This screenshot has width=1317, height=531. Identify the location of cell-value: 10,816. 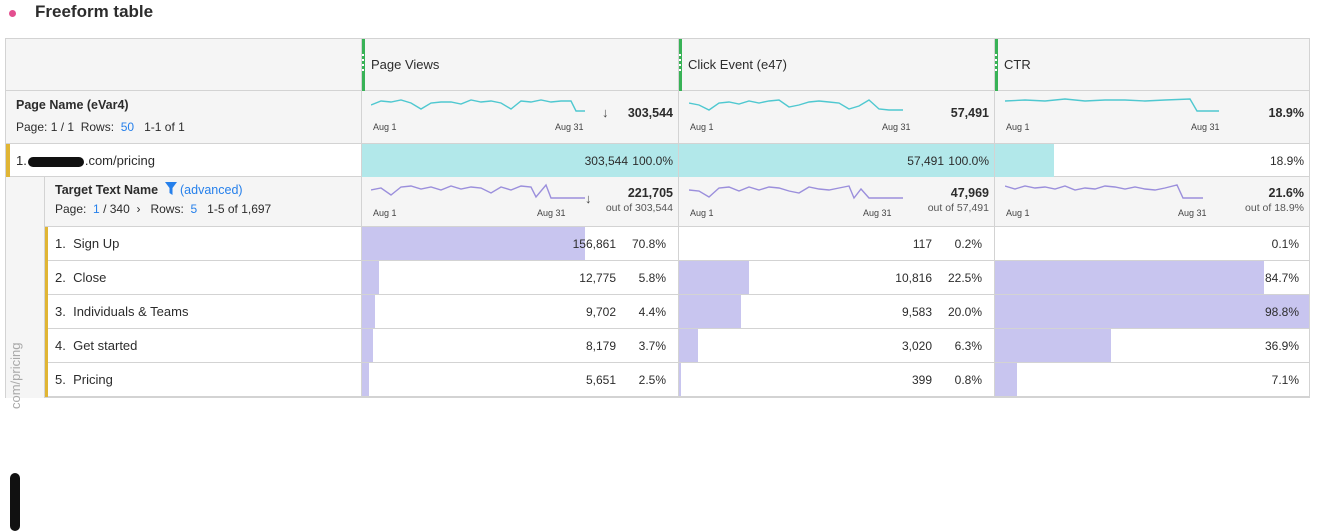
(913, 278).